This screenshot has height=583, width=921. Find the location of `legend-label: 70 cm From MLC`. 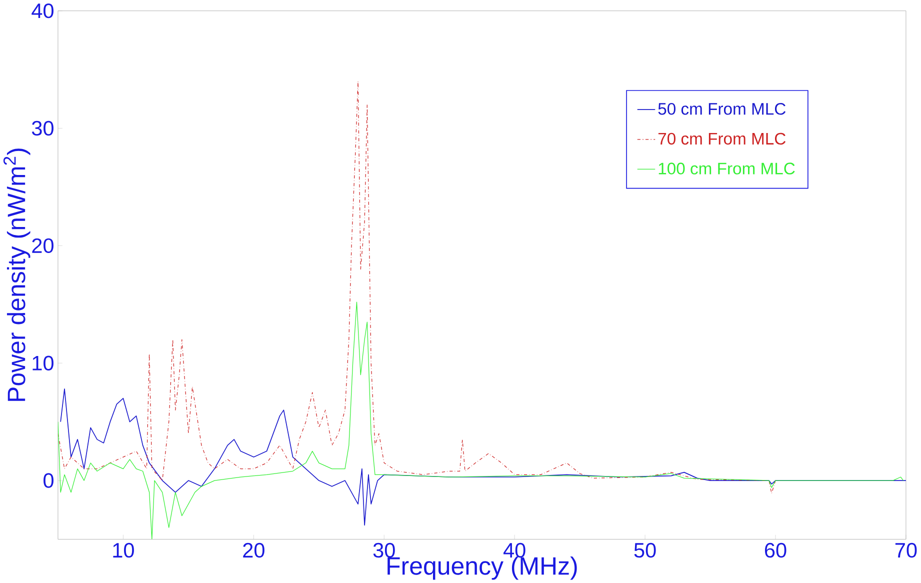

legend-label: 70 cm From MLC is located at coordinates (722, 138).